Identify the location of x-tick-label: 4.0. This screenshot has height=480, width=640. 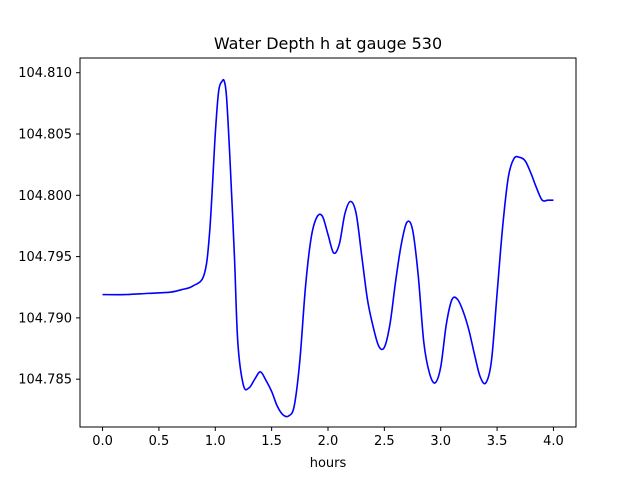
(553, 441).